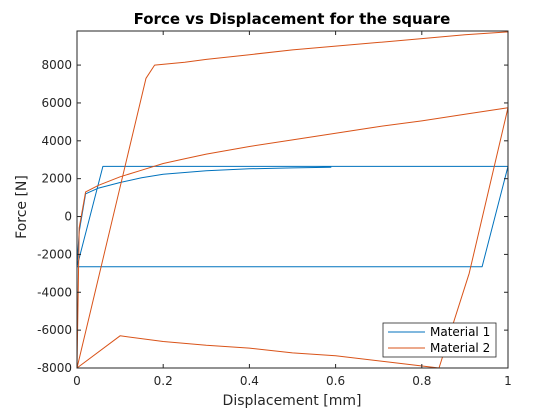  What do you see at coordinates (56, 65) in the screenshot?
I see `y-tick-label: 8000` at bounding box center [56, 65].